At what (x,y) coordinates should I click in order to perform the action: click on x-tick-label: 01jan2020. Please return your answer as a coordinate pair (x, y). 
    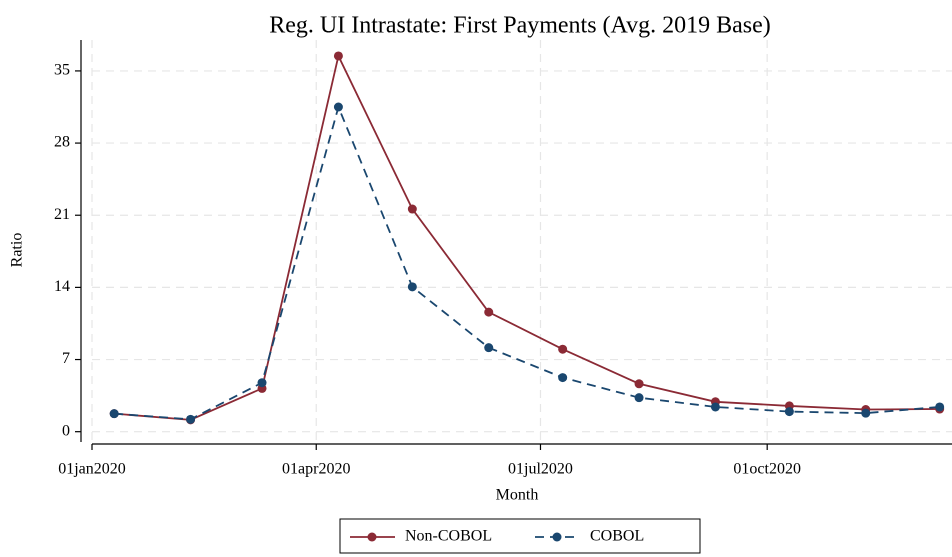
    Looking at the image, I should click on (92, 469).